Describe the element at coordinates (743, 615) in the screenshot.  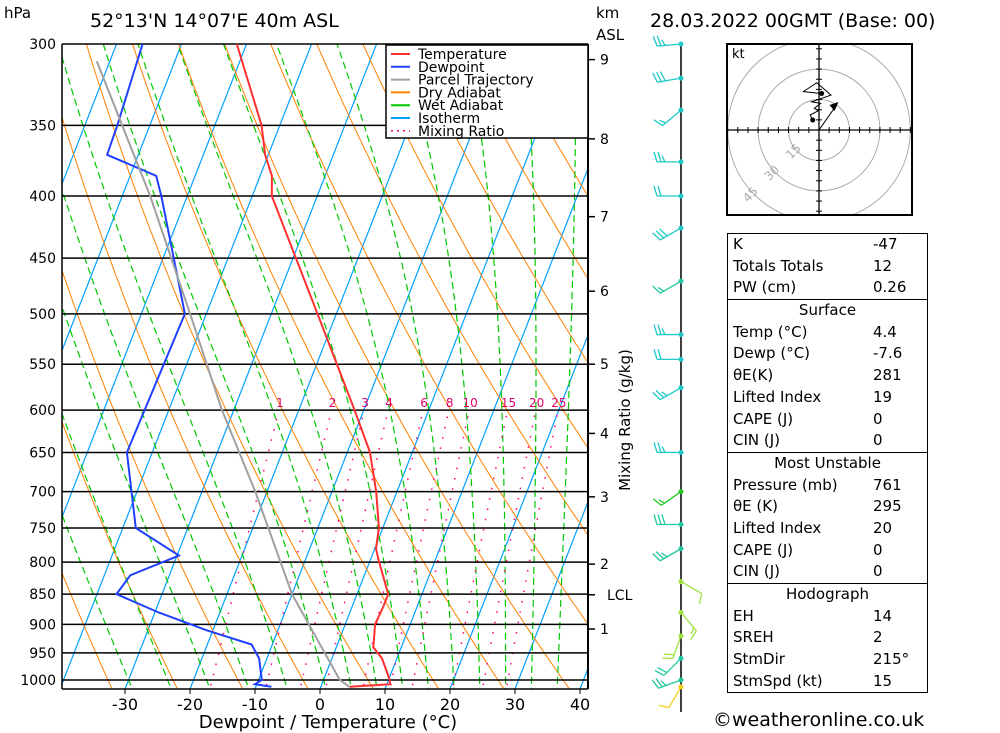
I see `stat-label: EH` at that location.